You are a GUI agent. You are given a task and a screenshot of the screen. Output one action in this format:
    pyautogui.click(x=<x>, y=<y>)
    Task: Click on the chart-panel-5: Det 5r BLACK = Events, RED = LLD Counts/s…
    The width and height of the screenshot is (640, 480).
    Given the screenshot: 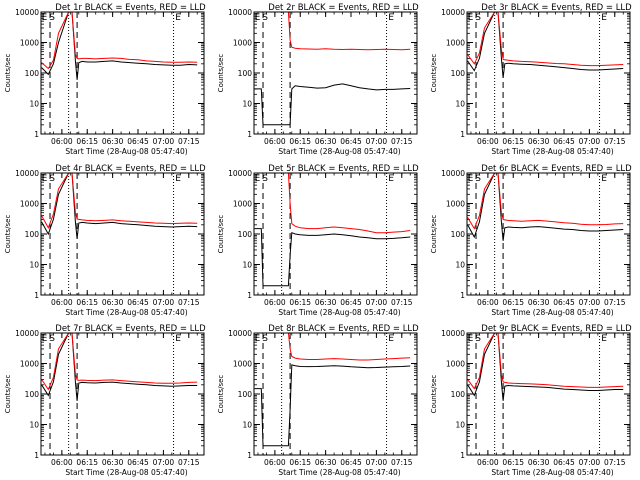 What is the action you would take?
    pyautogui.click(x=318, y=240)
    